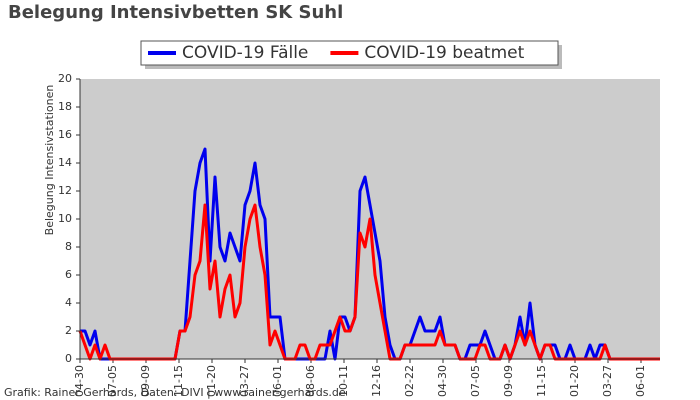  I want to click on x-tick-label: 02-22, so click(409, 381).